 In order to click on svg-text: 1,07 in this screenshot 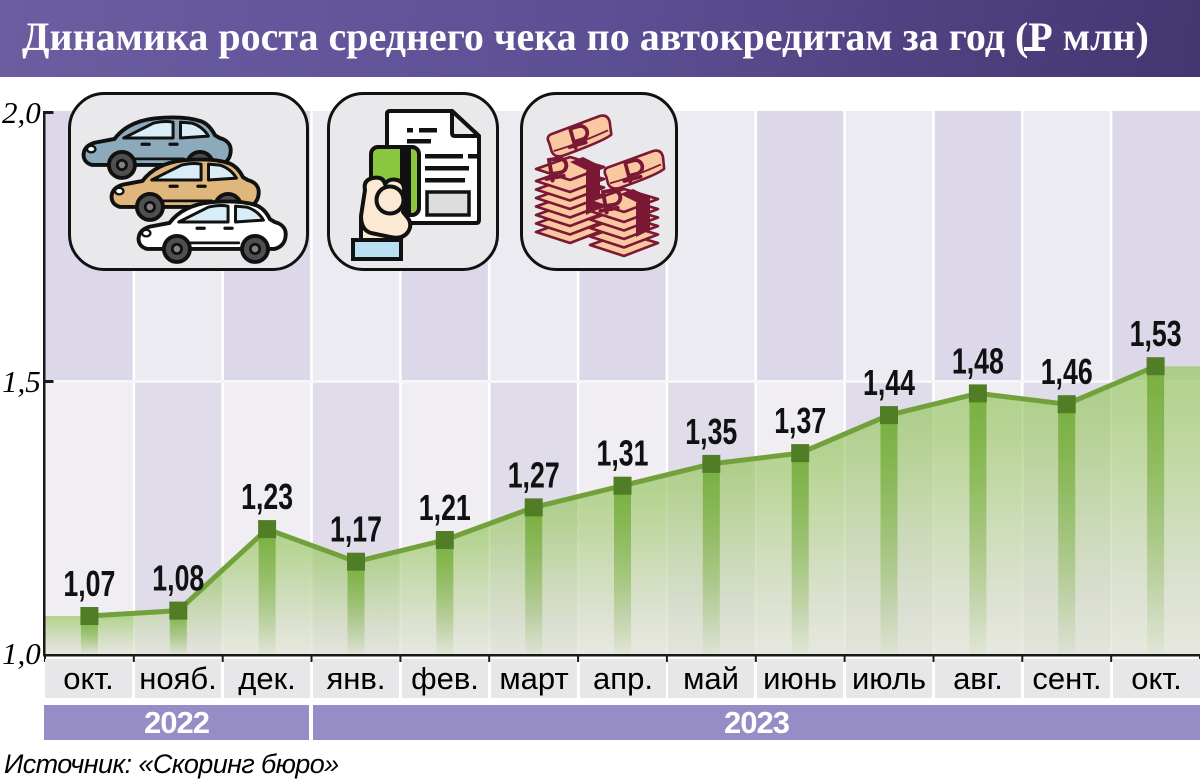, I will do `click(89, 583)`.